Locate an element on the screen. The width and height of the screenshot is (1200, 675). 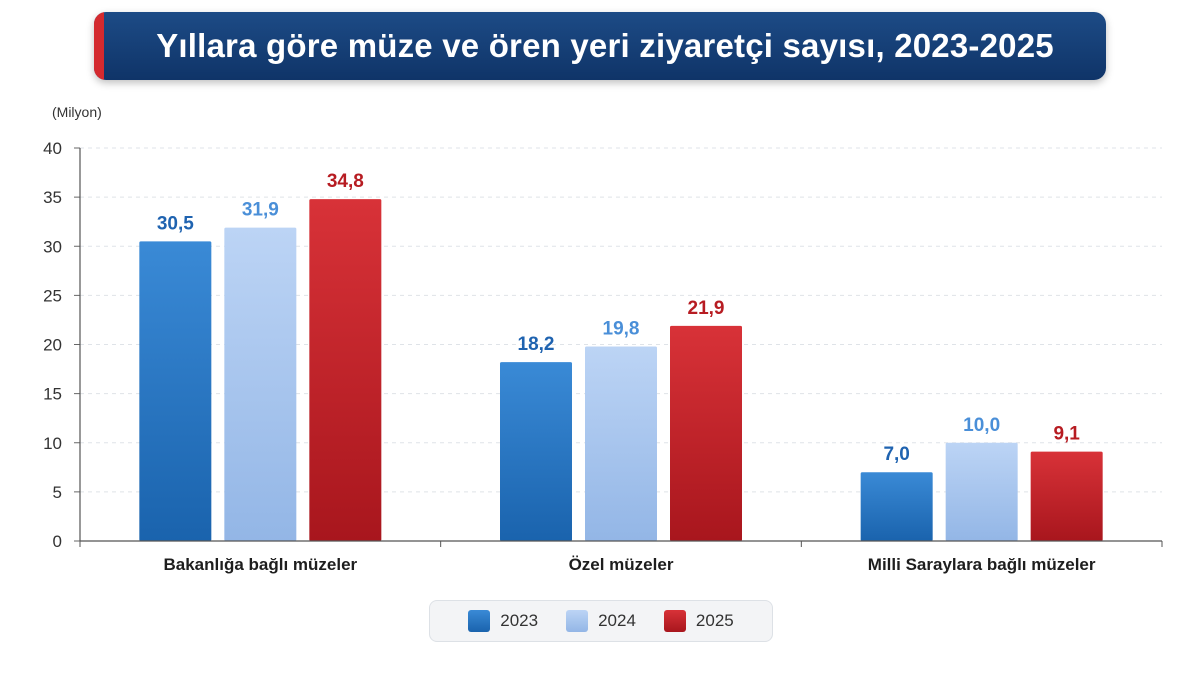
legend-item-2024: 2024 is located at coordinates (601, 621).